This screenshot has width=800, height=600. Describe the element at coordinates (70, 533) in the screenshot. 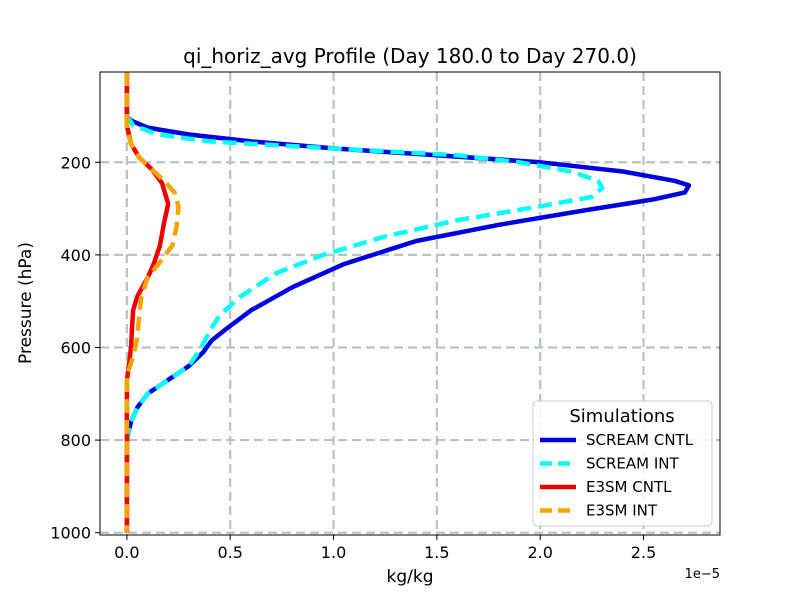

I see `y-tick-label: 1000` at that location.